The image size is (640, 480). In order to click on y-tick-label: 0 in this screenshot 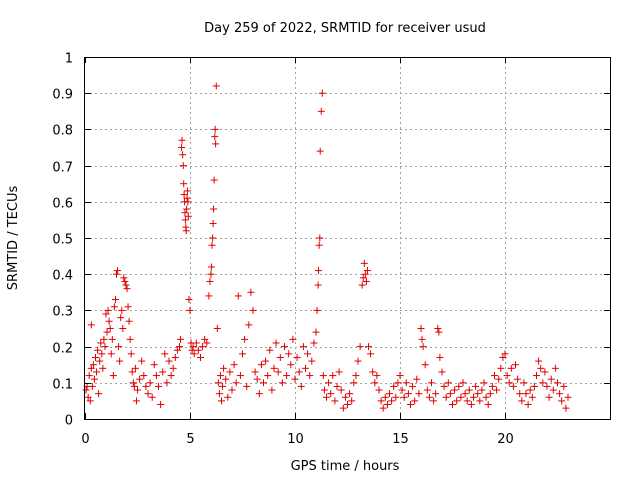, I will do `click(69, 421)`.